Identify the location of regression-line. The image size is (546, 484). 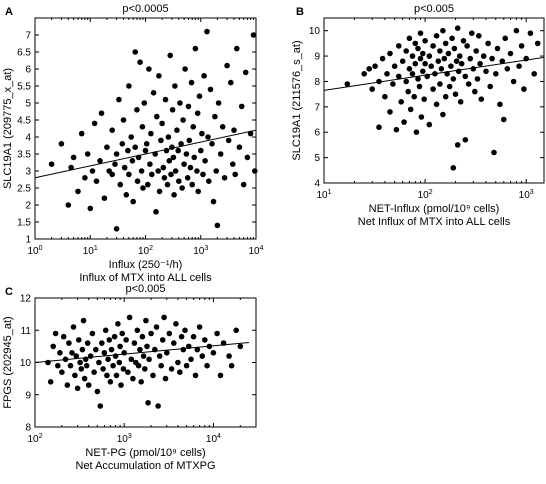
(141, 352).